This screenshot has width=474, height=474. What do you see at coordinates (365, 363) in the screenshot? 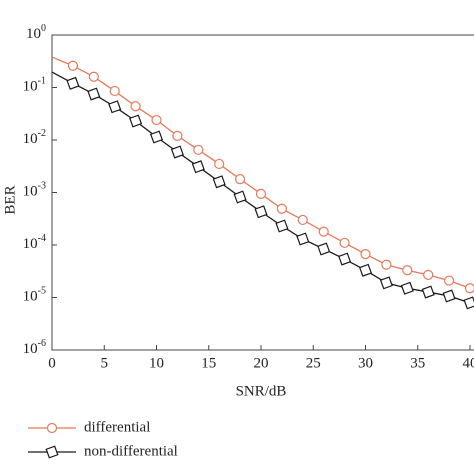
I see `x-tick-label: 30` at bounding box center [365, 363].